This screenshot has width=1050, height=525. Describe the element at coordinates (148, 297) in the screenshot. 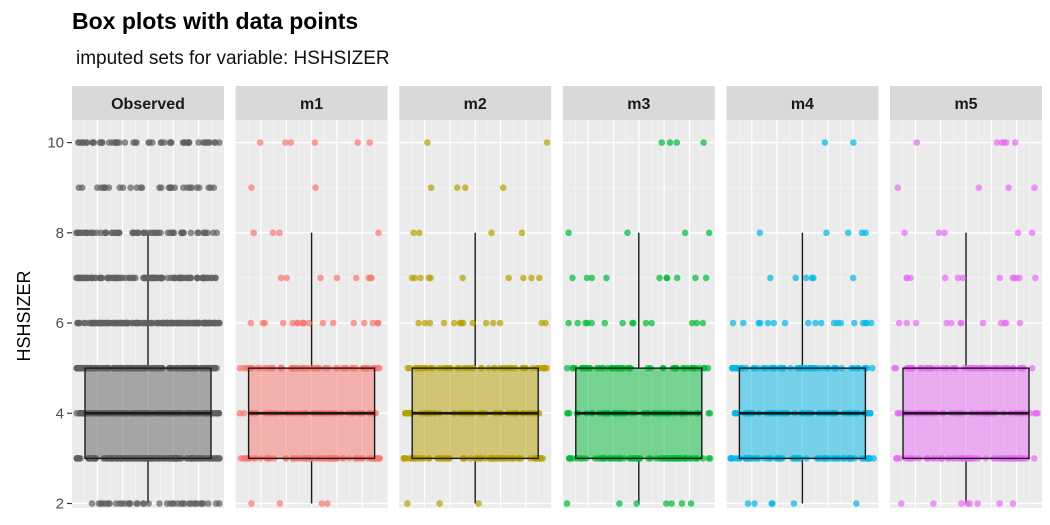

I see `facet-panel-observed: Observed` at that location.